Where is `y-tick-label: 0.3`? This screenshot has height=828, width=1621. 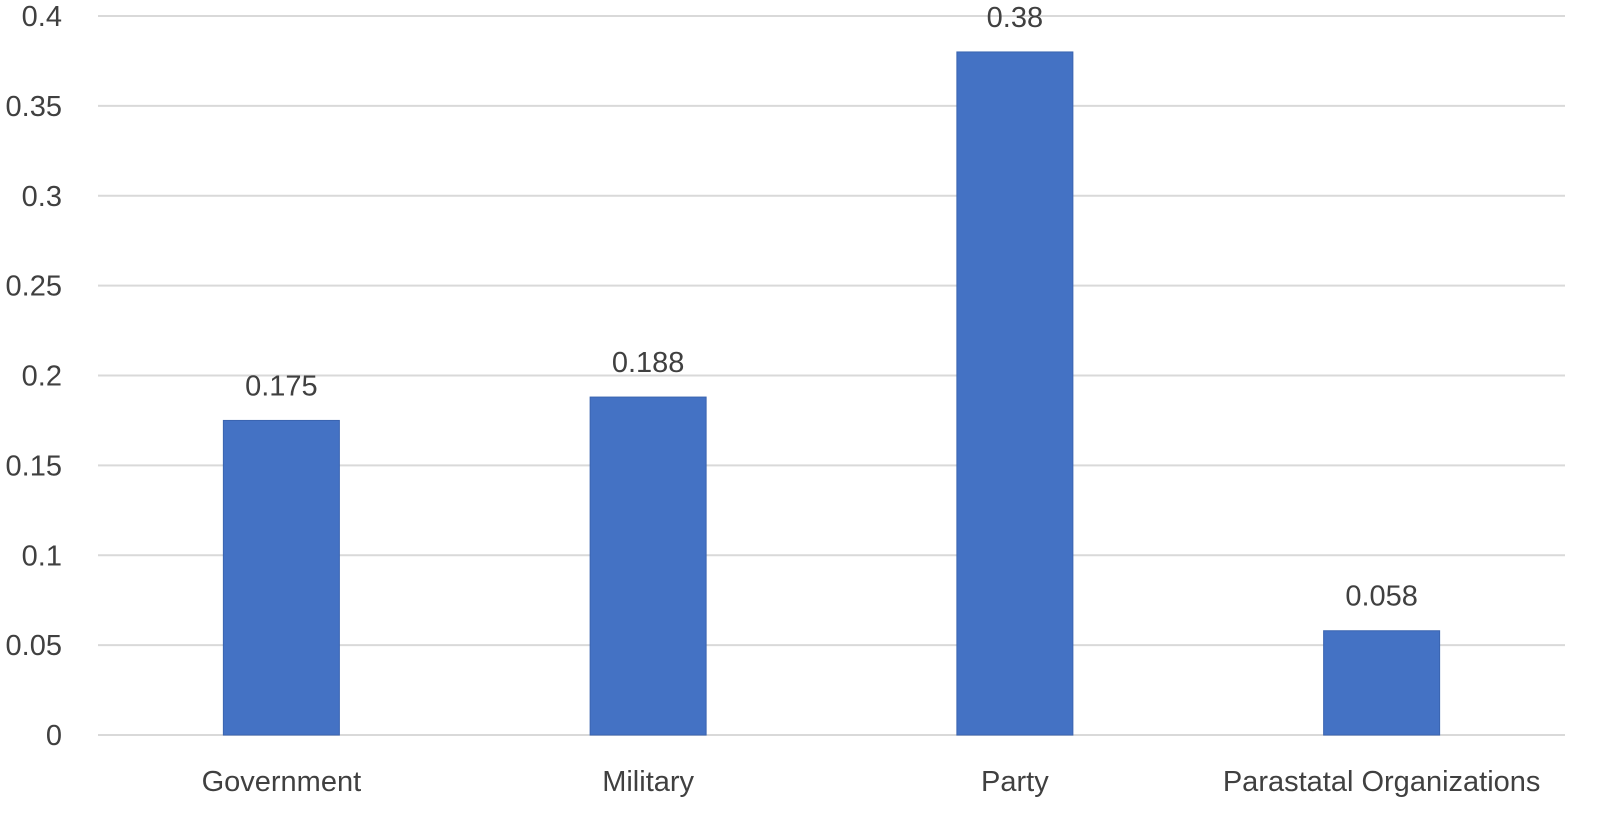
y-tick-label: 0.3 is located at coordinates (42, 197).